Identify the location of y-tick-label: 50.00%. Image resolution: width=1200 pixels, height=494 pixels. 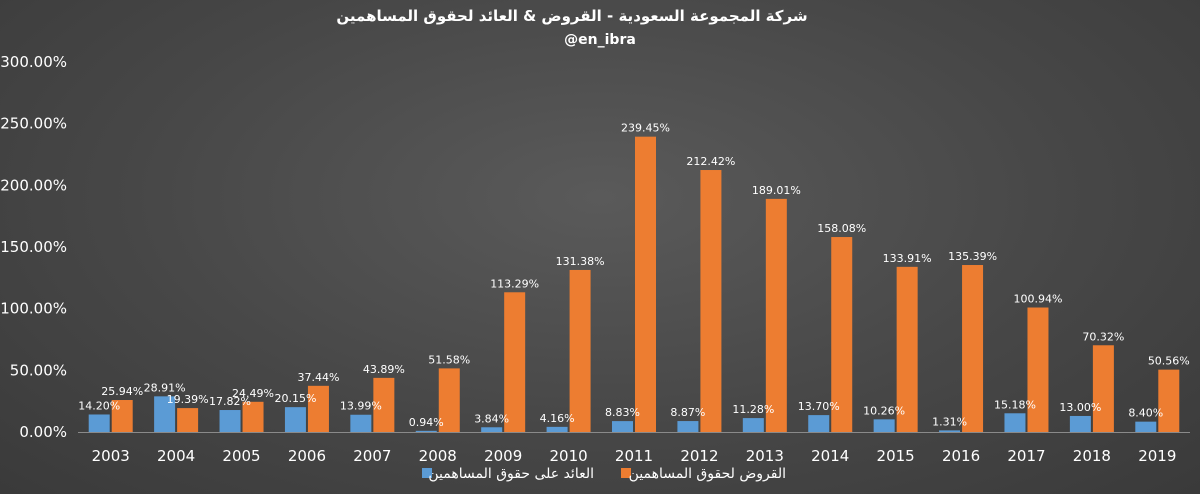
(38, 370).